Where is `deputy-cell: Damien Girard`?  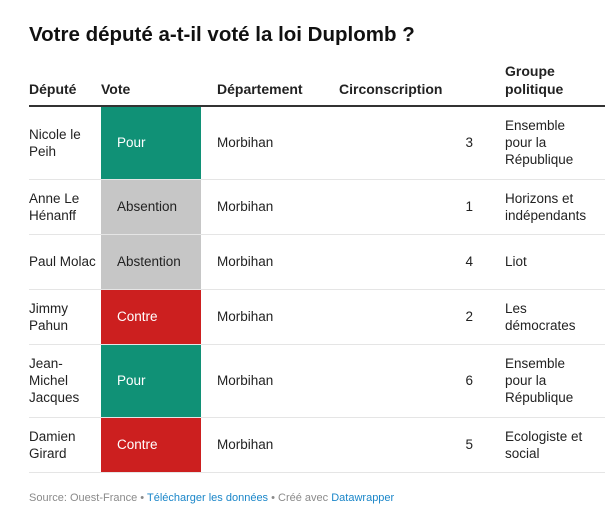 deputy-cell: Damien Girard is located at coordinates (65, 445).